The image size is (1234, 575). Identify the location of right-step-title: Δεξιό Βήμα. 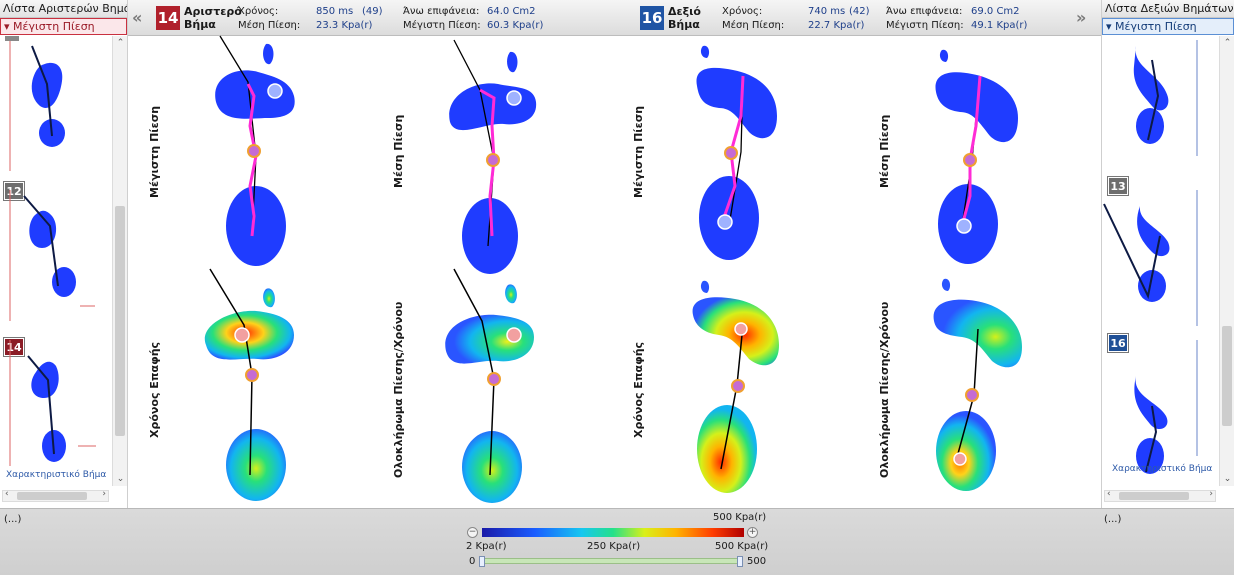
(684, 18).